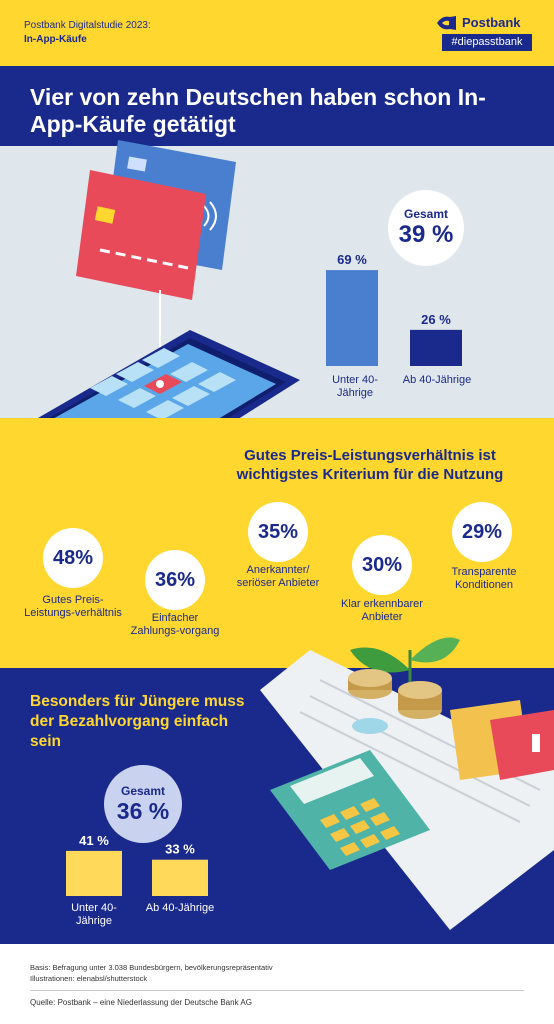 The width and height of the screenshot is (554, 1024). What do you see at coordinates (94, 840) in the screenshot?
I see `chart3-value-label-0: 41 %` at bounding box center [94, 840].